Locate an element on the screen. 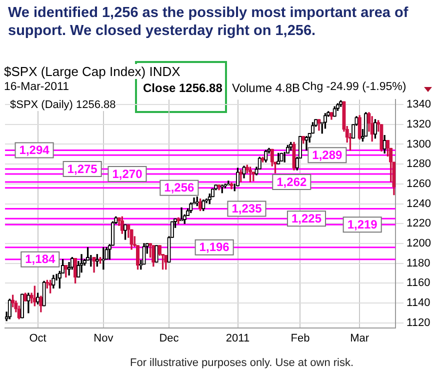 The height and width of the screenshot is (381, 436). ref-line-label: 1,235 is located at coordinates (247, 209).